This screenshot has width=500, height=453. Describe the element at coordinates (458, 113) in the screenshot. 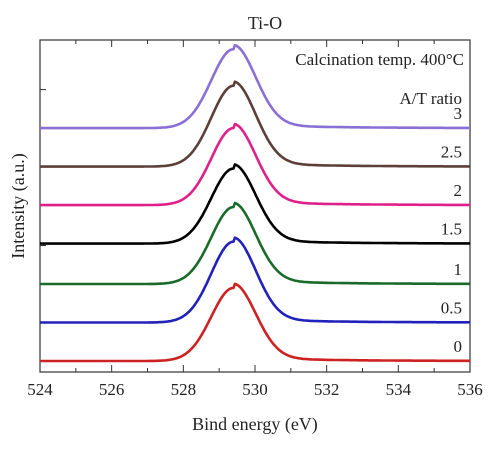

I see `series-label: 3` at that location.